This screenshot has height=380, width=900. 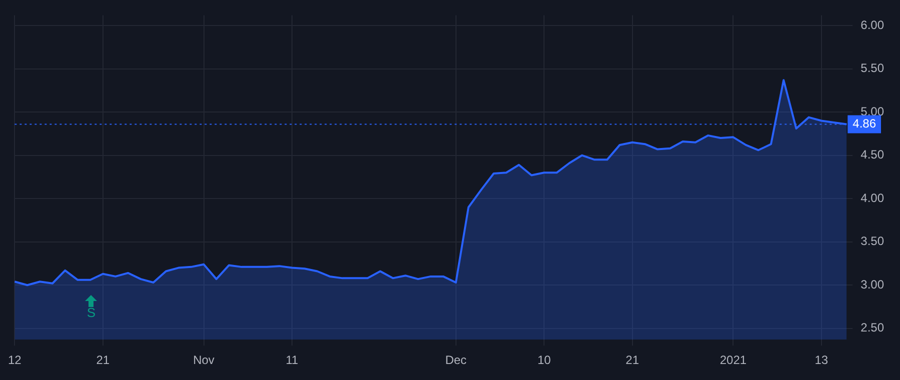 What do you see at coordinates (821, 360) in the screenshot?
I see `x-tick-label: 13` at bounding box center [821, 360].